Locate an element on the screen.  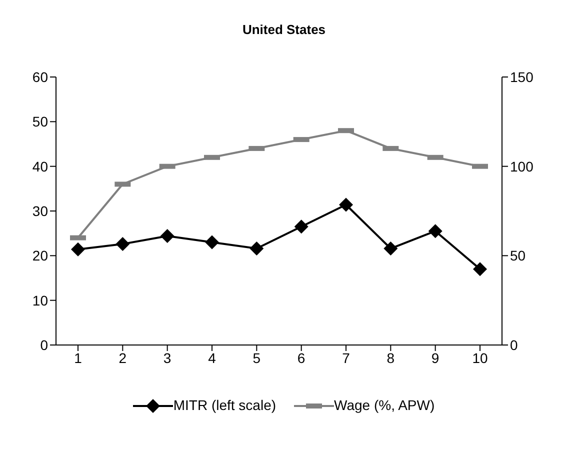
y-tick-label: 40 is located at coordinates (40, 166).